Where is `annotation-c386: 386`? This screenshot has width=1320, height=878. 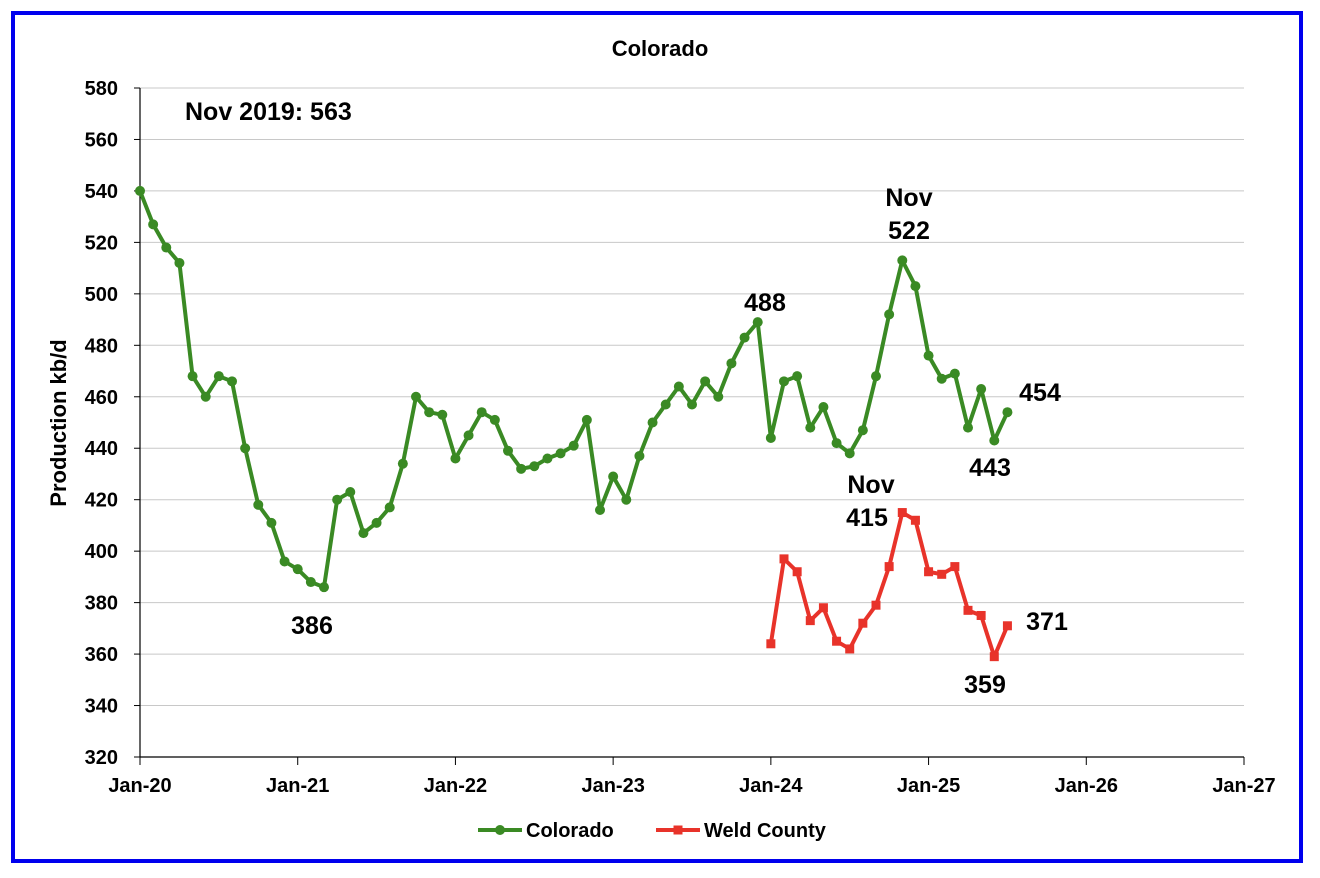
annotation-c386: 386 is located at coordinates (312, 626).